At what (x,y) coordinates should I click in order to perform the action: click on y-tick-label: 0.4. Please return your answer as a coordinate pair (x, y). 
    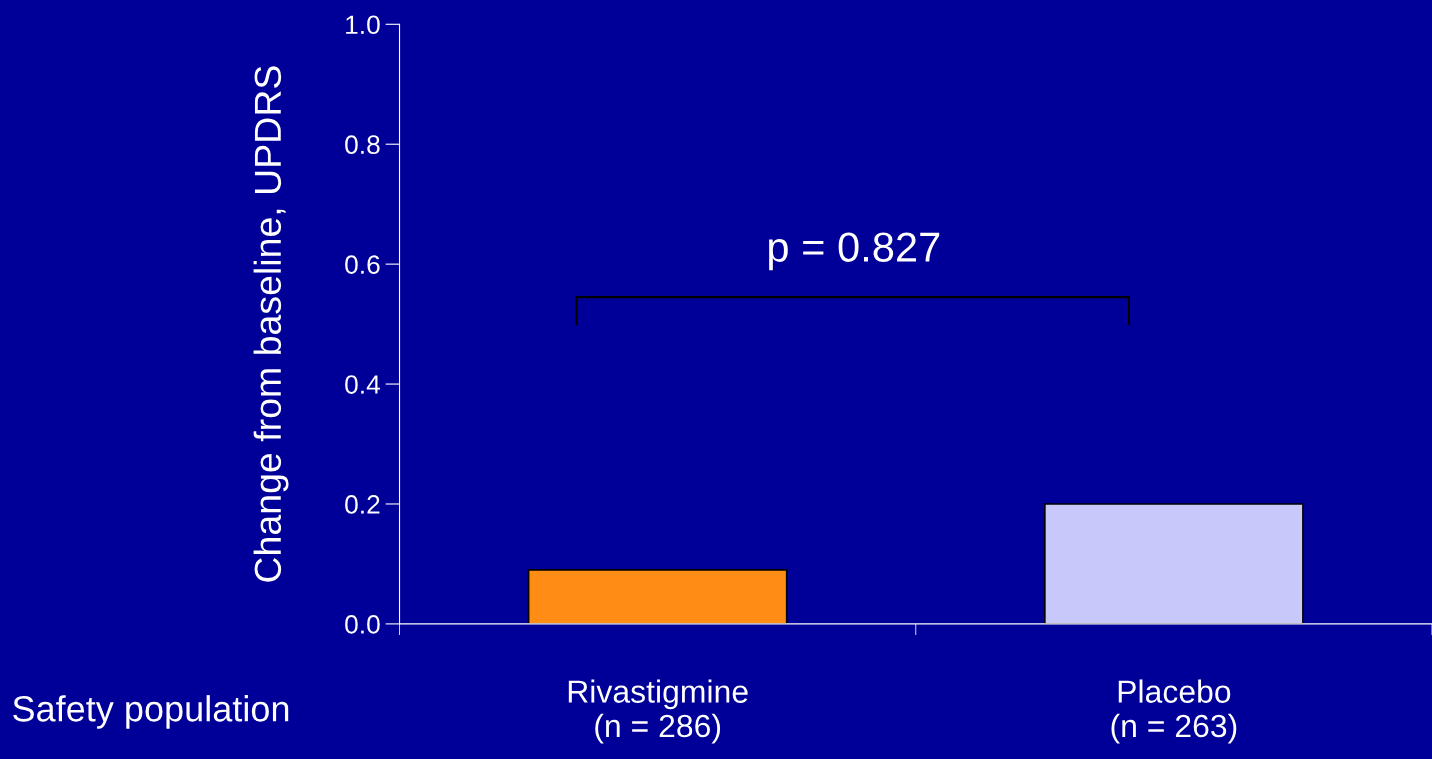
    Looking at the image, I should click on (363, 384).